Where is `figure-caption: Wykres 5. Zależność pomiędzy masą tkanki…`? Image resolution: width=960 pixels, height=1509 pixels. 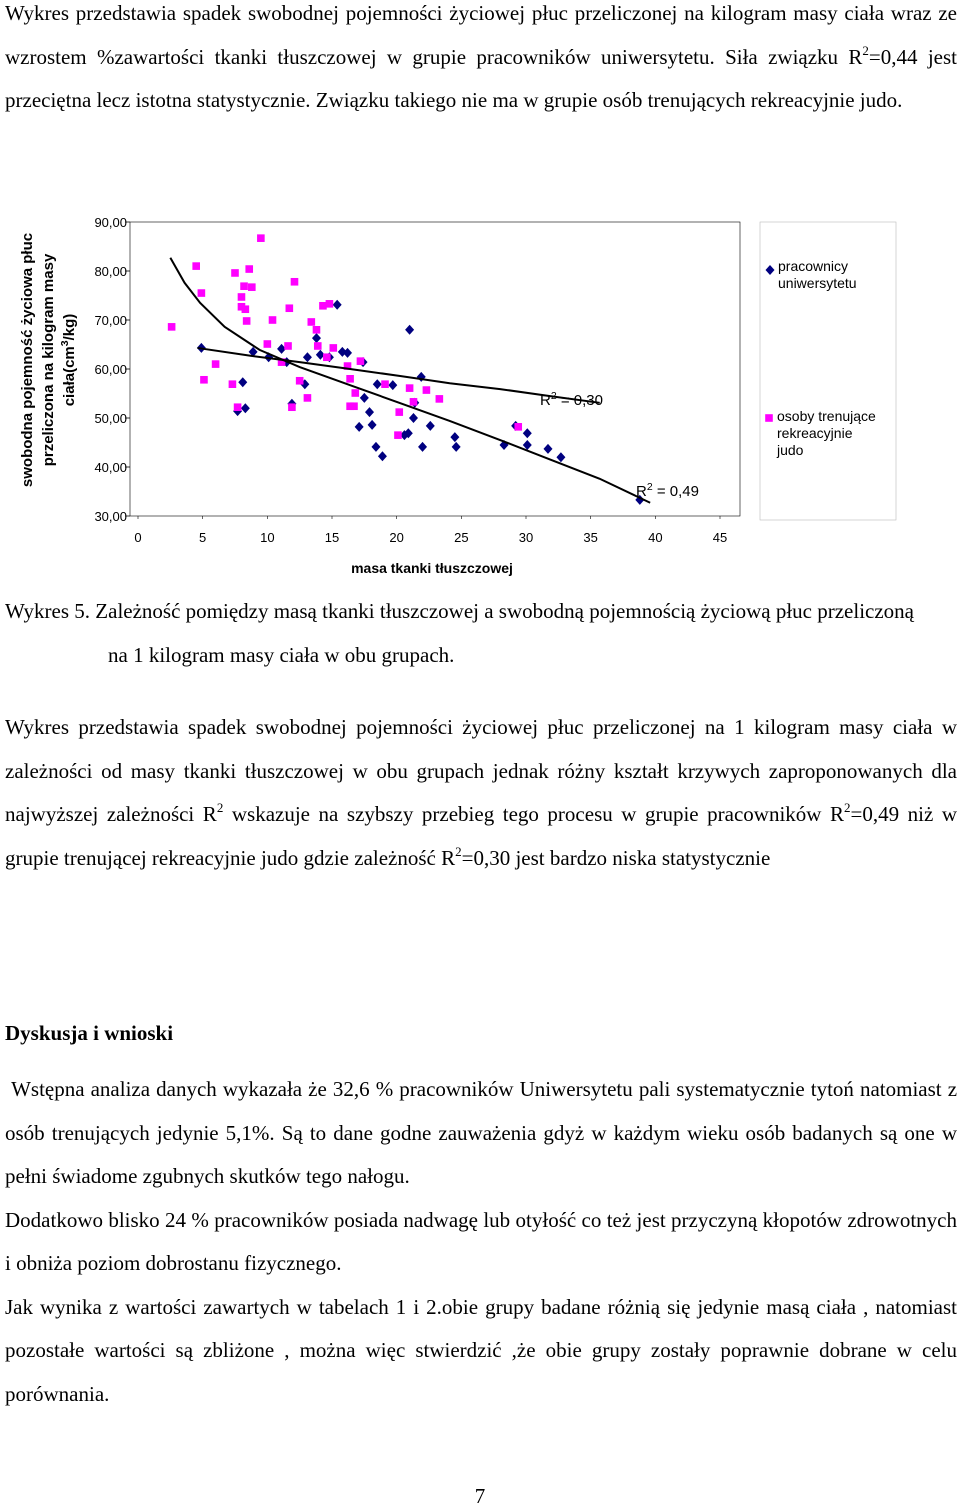 figure-caption: Wykres 5. Zależność pomiędzy masą tkanki… is located at coordinates (459, 633).